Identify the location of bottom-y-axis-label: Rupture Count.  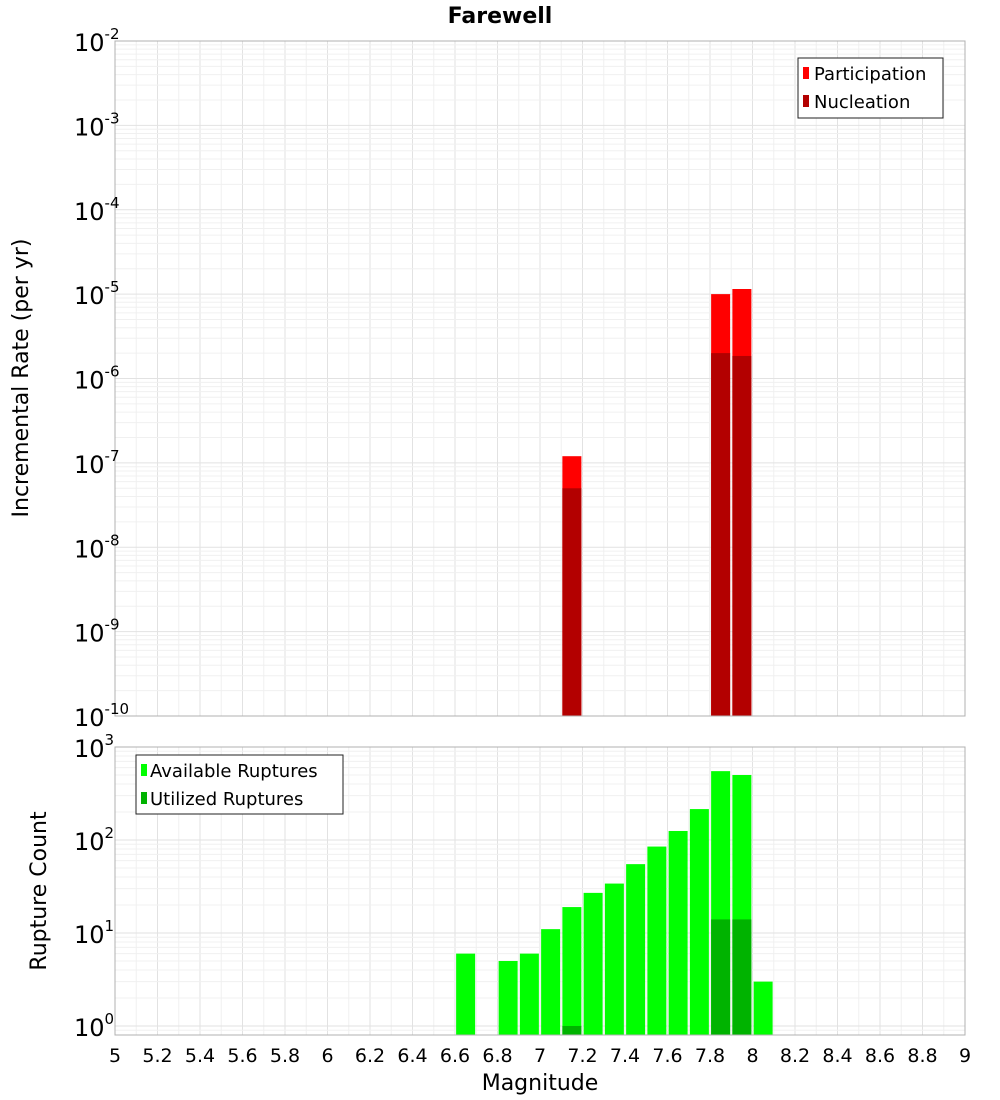
(39, 891).